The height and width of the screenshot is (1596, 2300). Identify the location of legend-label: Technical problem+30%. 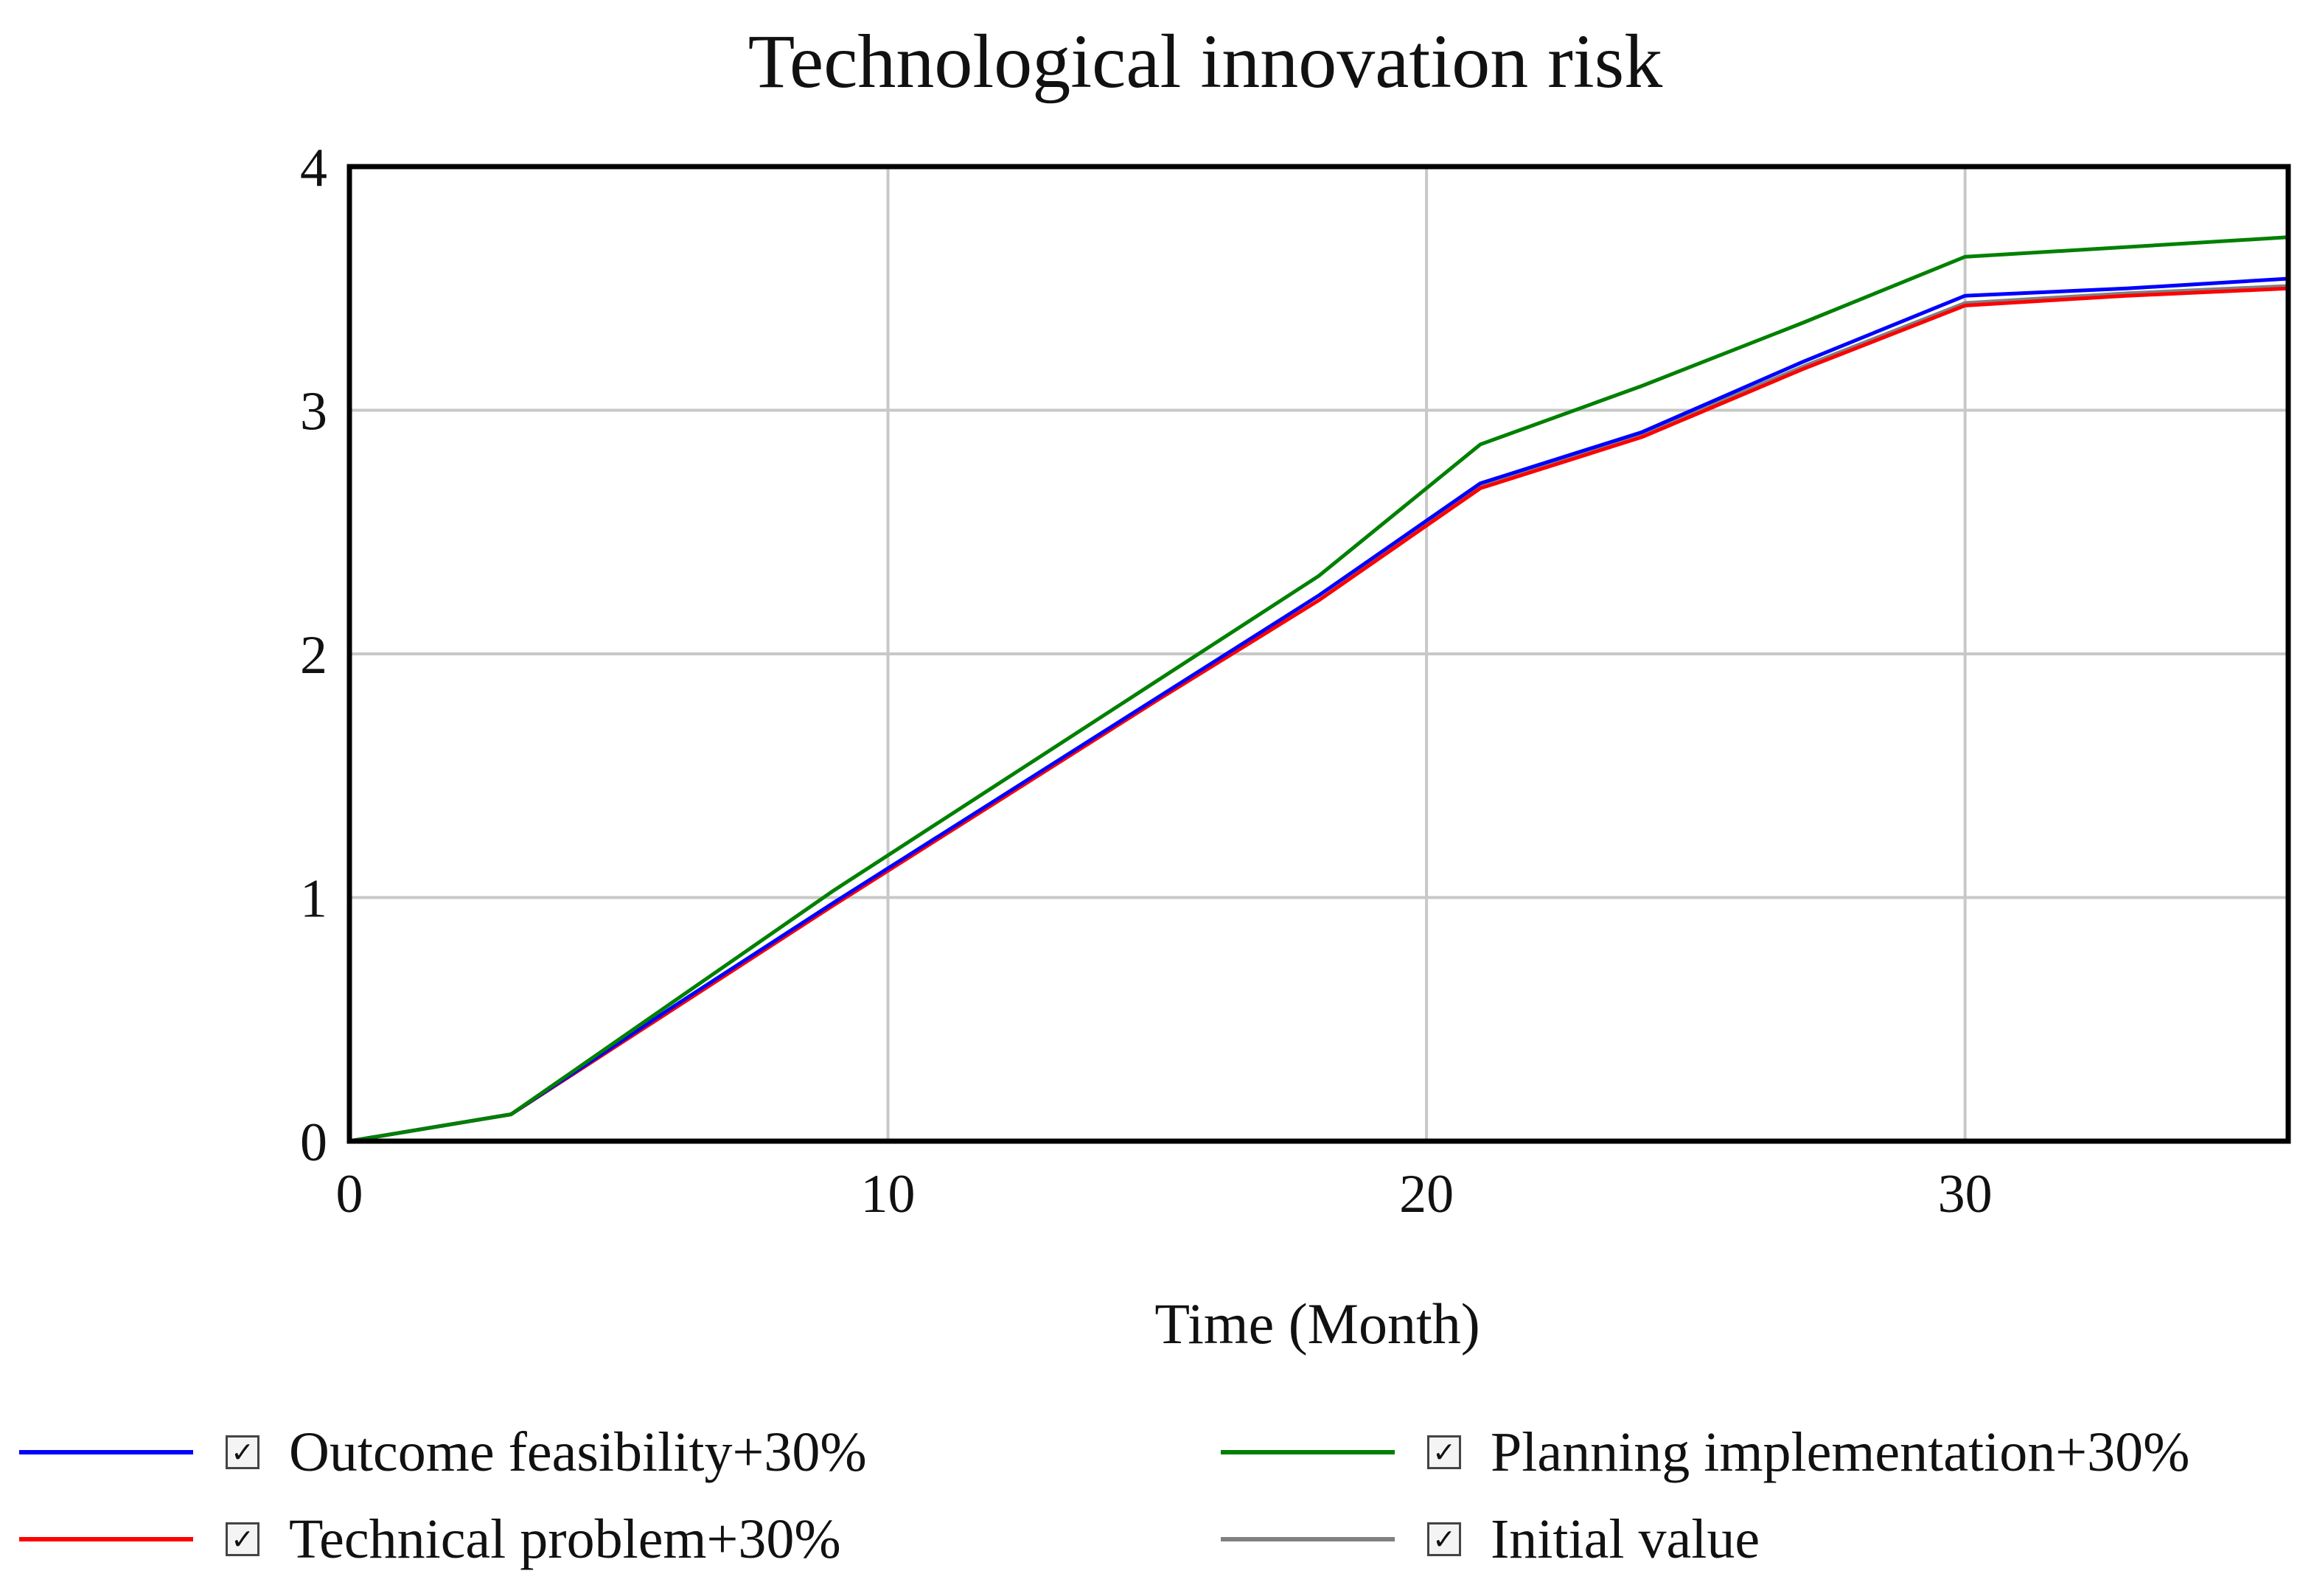
(565, 1539).